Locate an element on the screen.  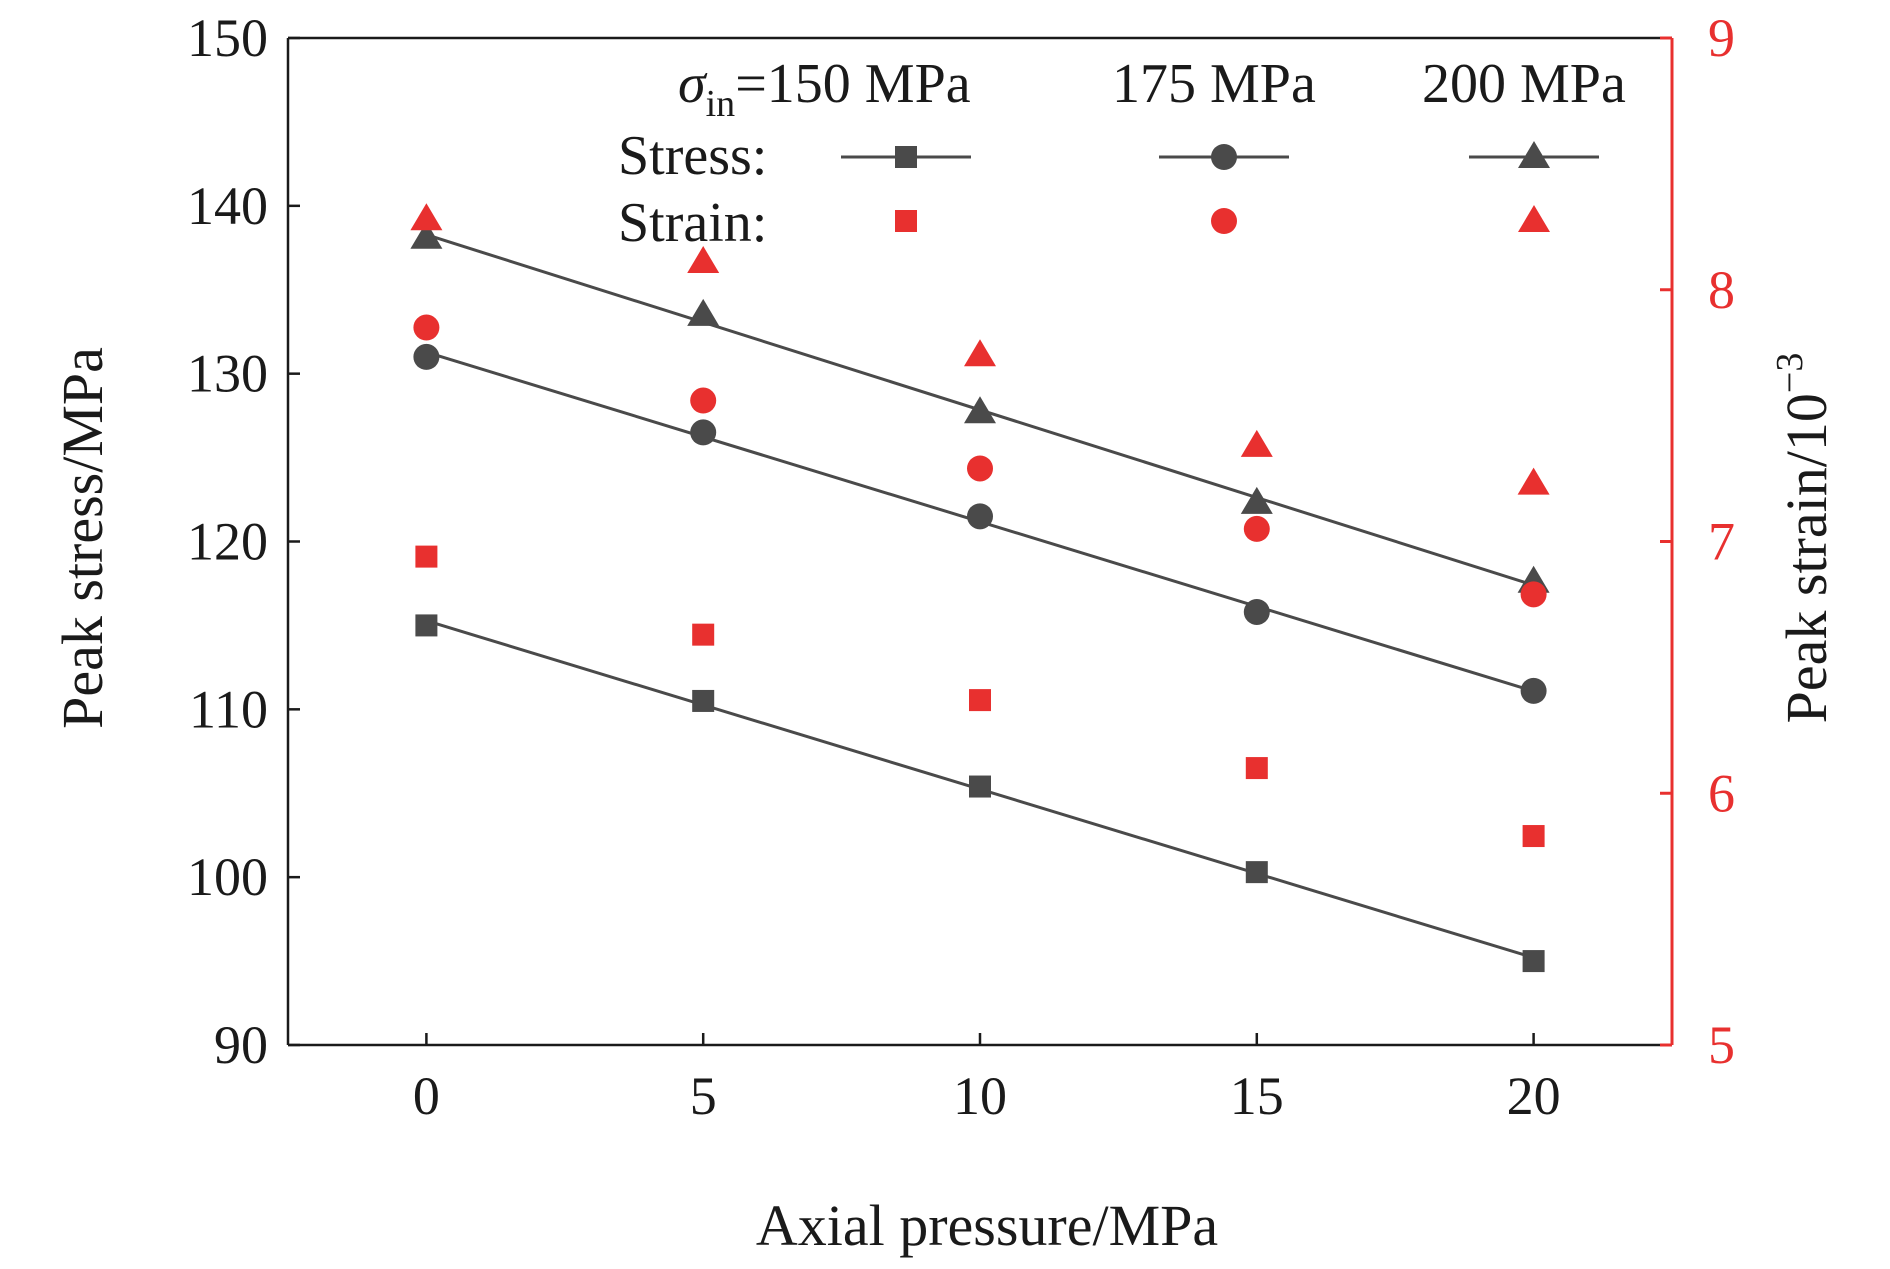
legend-stress-marker-triangle is located at coordinates (1534, 154).